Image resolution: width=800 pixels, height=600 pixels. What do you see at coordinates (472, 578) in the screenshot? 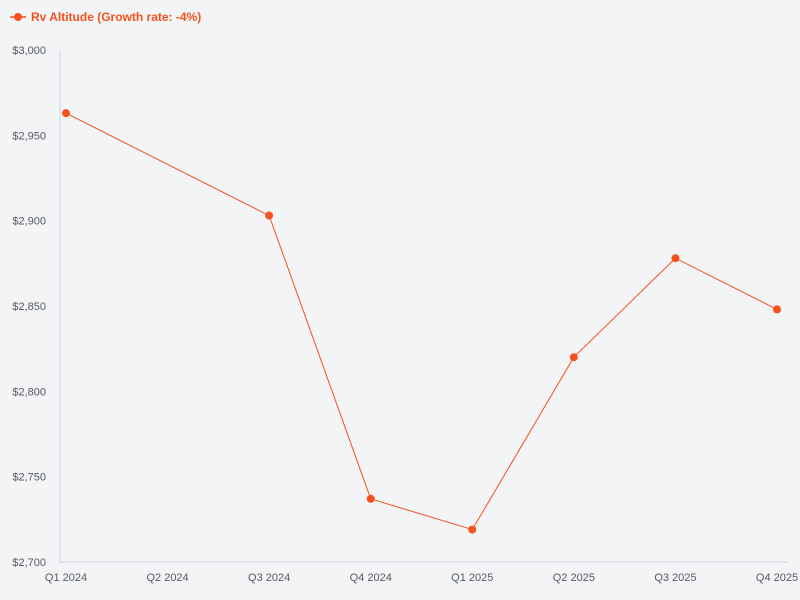
I see `x-tick-label: Q1 2025` at bounding box center [472, 578].